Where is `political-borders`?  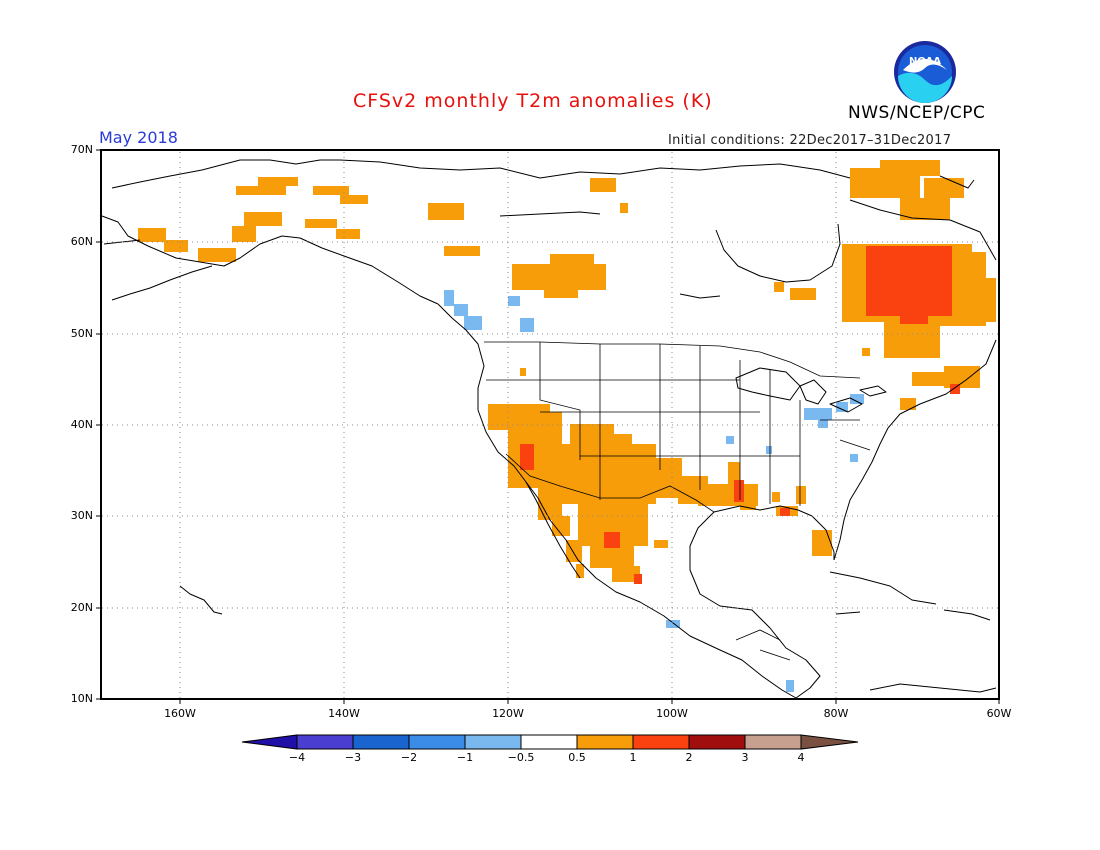 political-borders is located at coordinates (677, 501).